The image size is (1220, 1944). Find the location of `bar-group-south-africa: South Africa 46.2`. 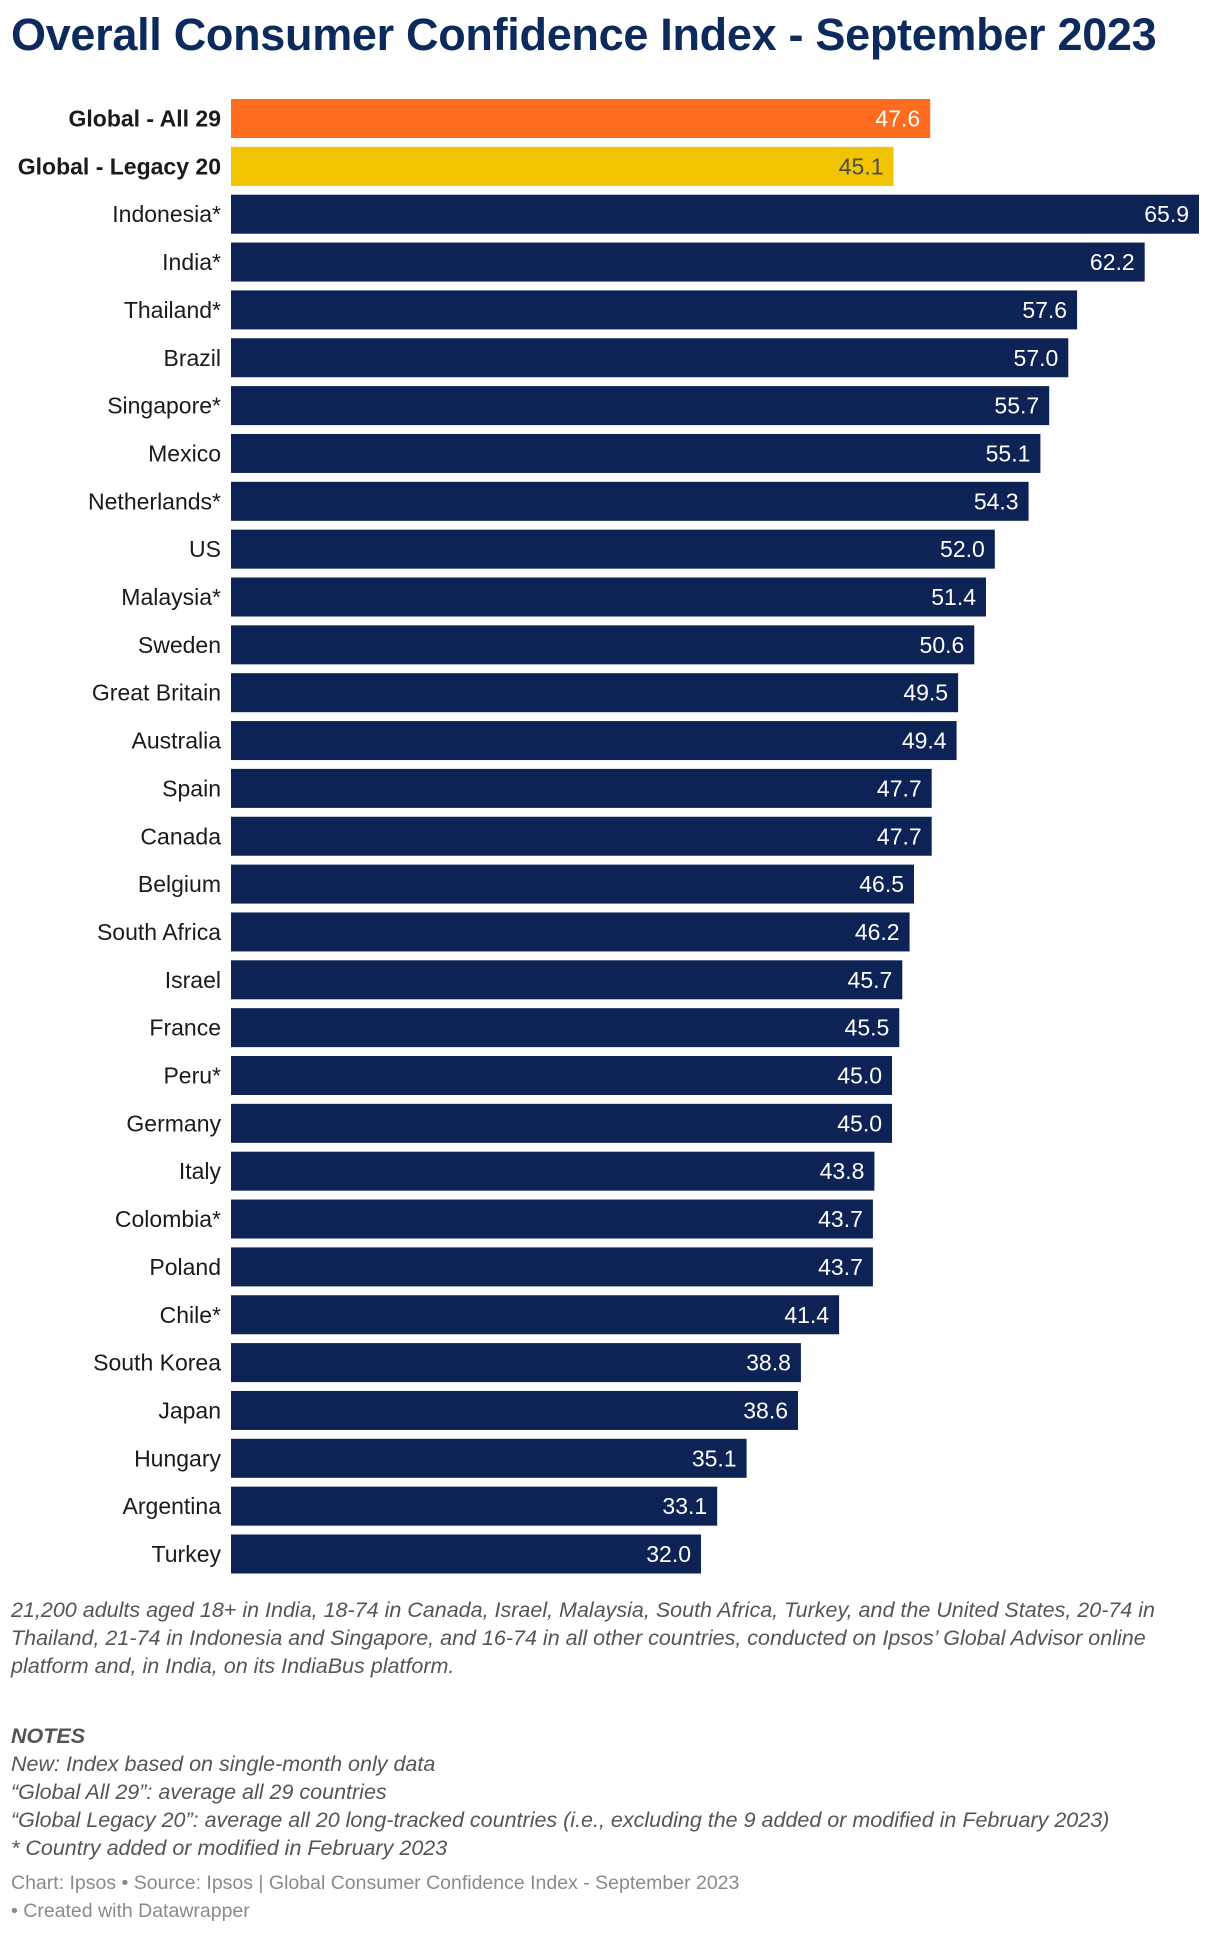

bar-group-south-africa: South Africa 46.2 is located at coordinates (503, 932).